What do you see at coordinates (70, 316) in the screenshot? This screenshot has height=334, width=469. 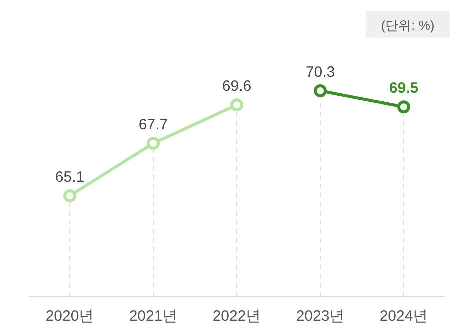 I see `x-tick-label: 2020년` at bounding box center [70, 316].